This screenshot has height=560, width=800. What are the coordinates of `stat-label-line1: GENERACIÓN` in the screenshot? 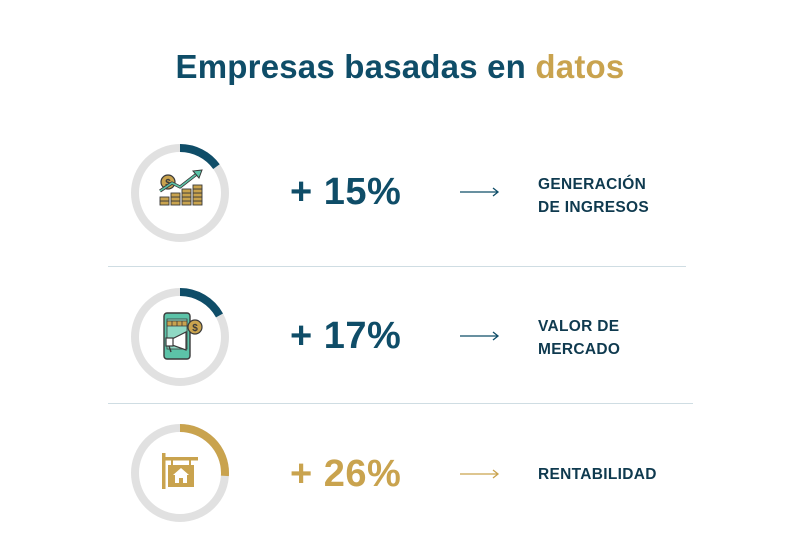 It's located at (592, 184).